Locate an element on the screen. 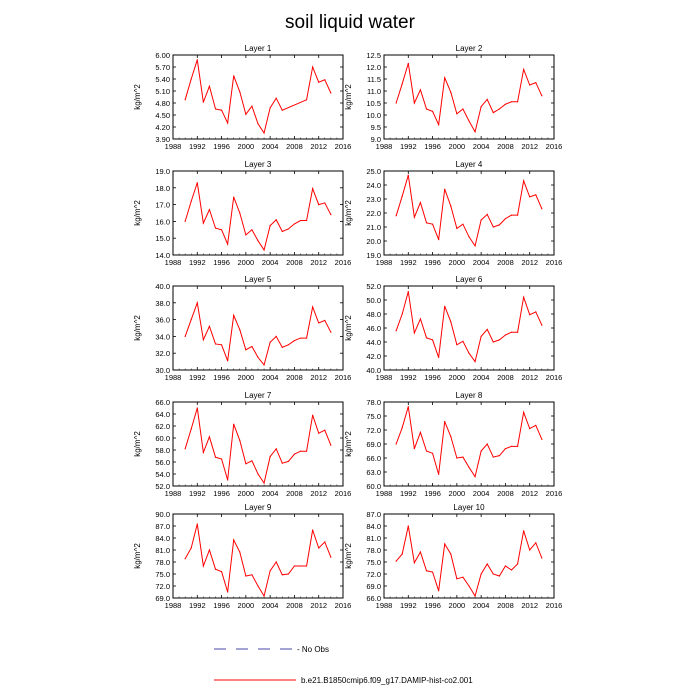 Image resolution: width=700 pixels, height=700 pixels. y-tick-label: 19.0 is located at coordinates (373, 255).